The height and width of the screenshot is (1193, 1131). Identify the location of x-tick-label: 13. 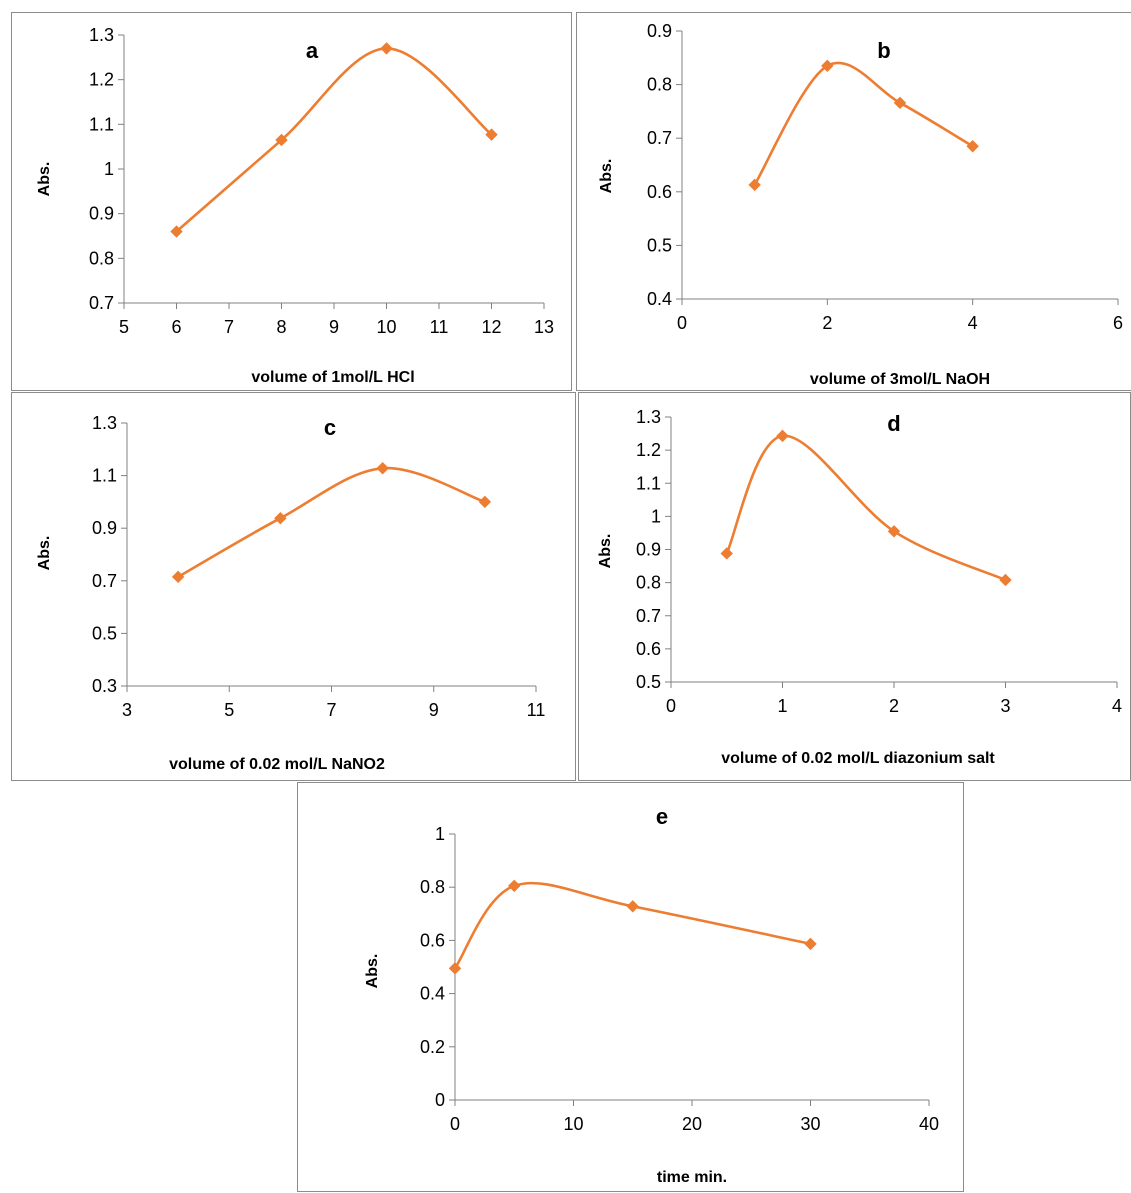
(544, 327).